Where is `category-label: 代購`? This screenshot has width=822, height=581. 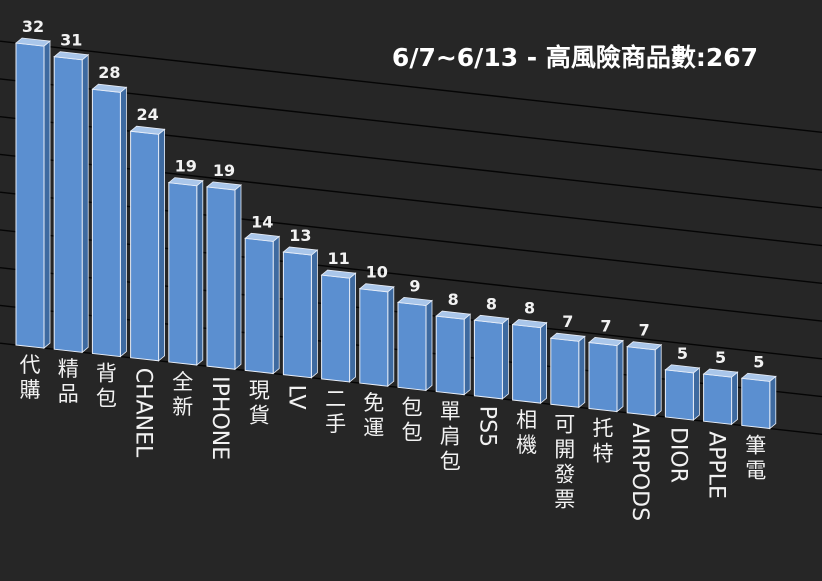
category-label: 代購 is located at coordinates (30, 377).